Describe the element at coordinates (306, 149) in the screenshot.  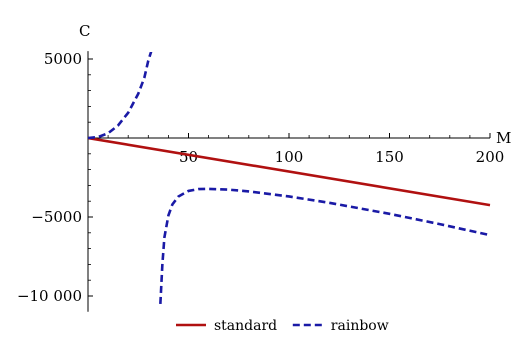
I see `x-ticks: 50 100 150 200` at that location.